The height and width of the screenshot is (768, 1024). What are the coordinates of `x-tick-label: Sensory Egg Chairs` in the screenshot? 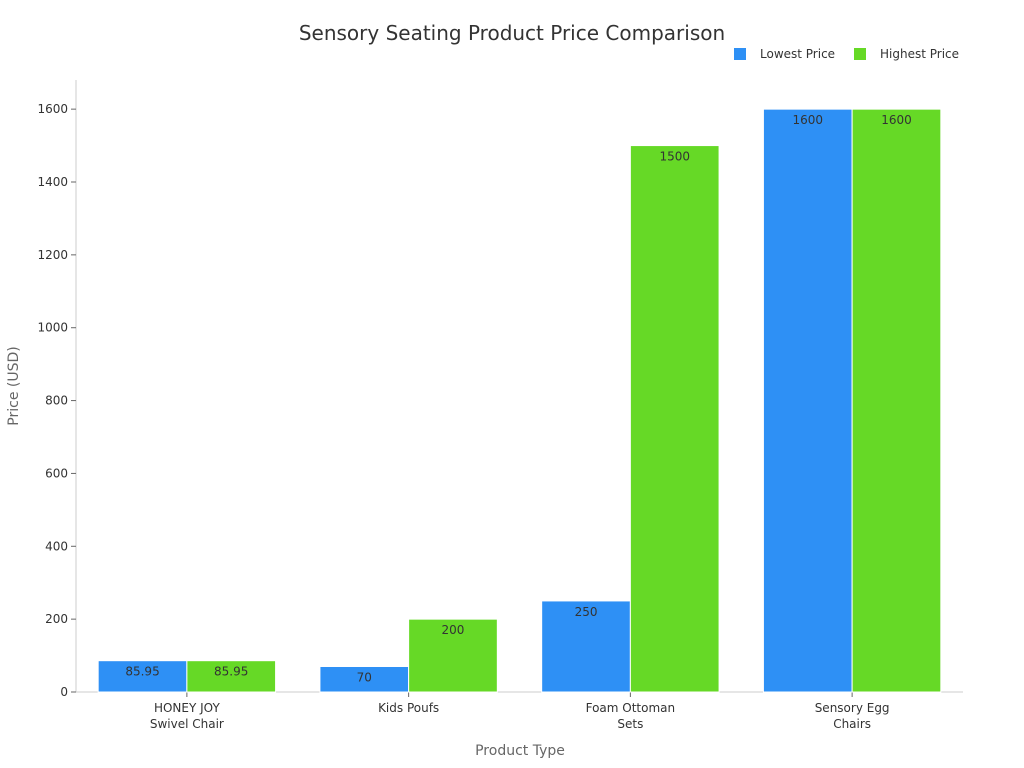 It's located at (852, 716).